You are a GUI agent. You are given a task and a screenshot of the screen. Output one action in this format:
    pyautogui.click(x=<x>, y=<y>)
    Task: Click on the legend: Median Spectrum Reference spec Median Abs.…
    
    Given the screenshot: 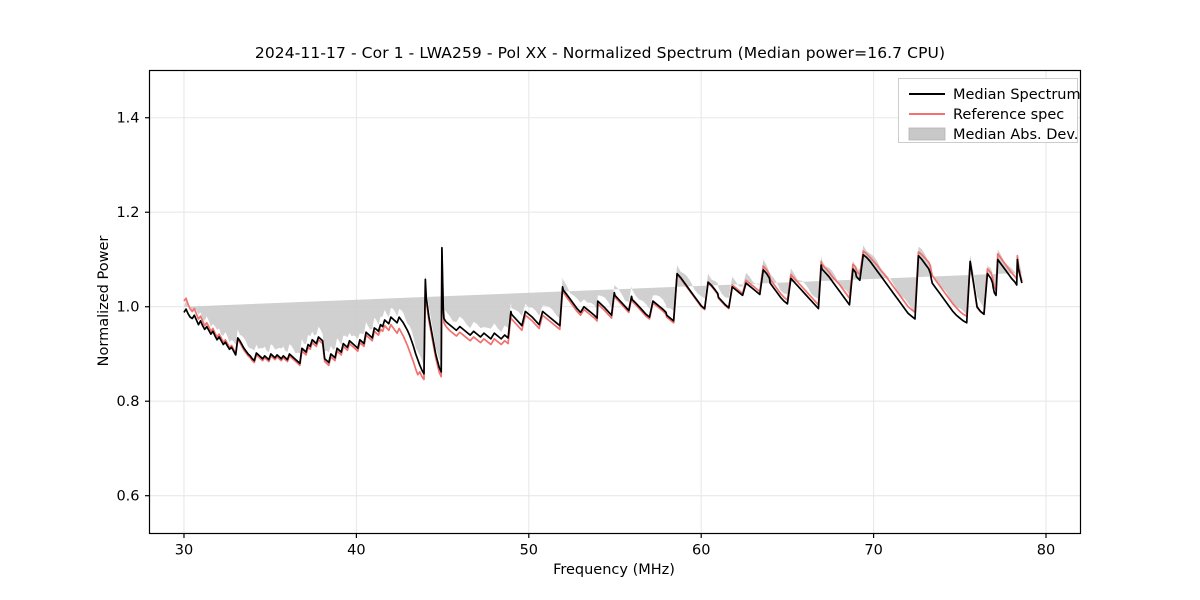 What is the action you would take?
    pyautogui.click(x=989, y=111)
    